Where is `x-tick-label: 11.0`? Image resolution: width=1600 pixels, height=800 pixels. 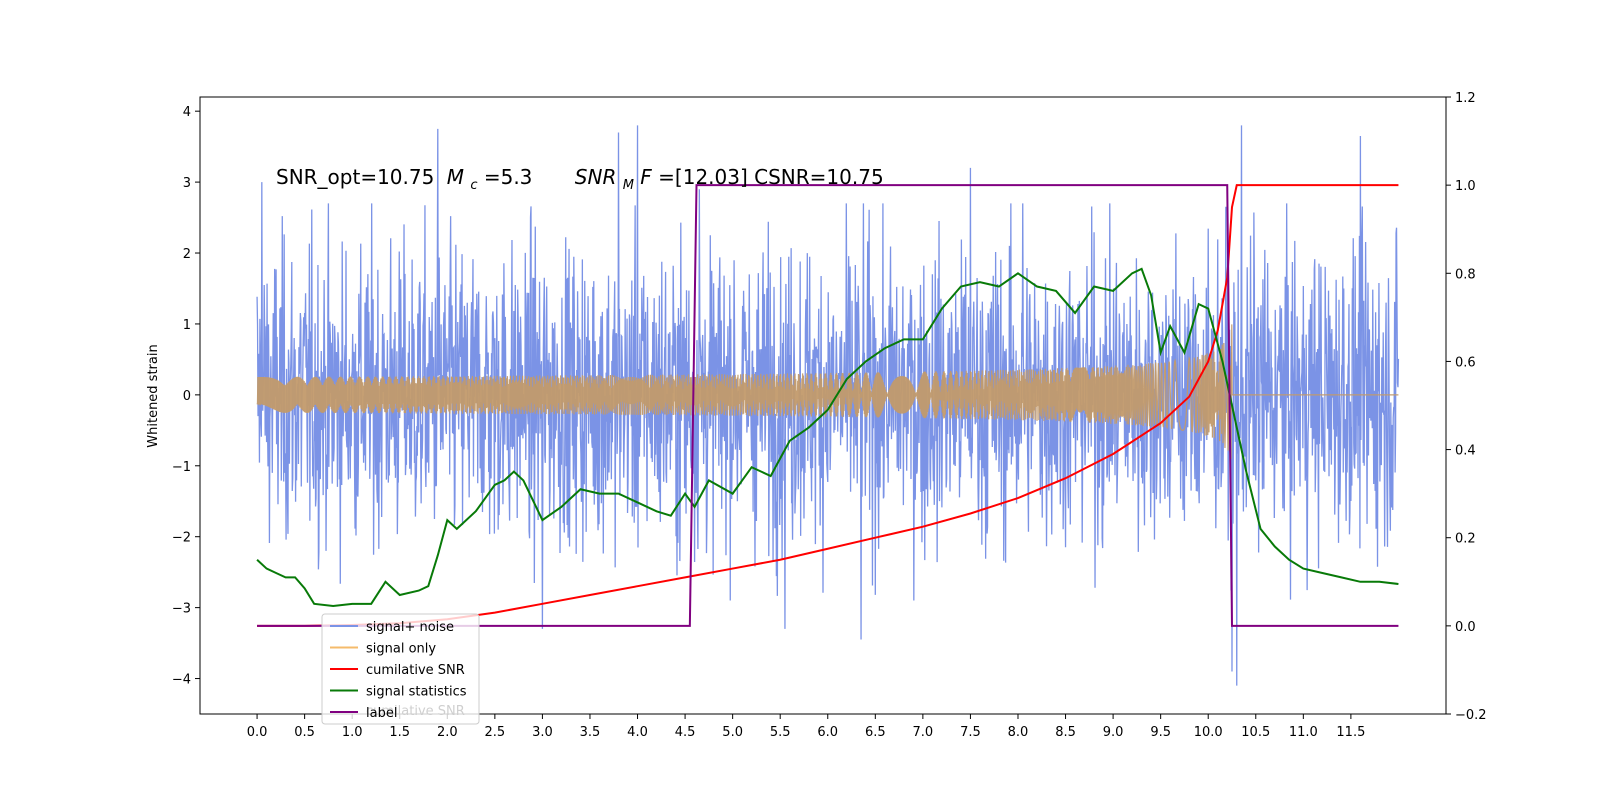 x-tick-label: 11.0 is located at coordinates (1303, 732).